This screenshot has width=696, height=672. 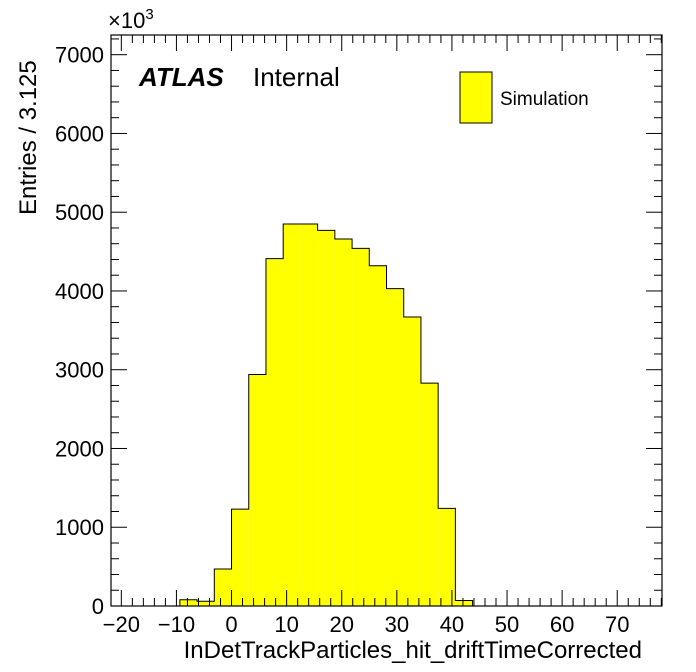 I want to click on x-tick-label: −10, so click(x=176, y=624).